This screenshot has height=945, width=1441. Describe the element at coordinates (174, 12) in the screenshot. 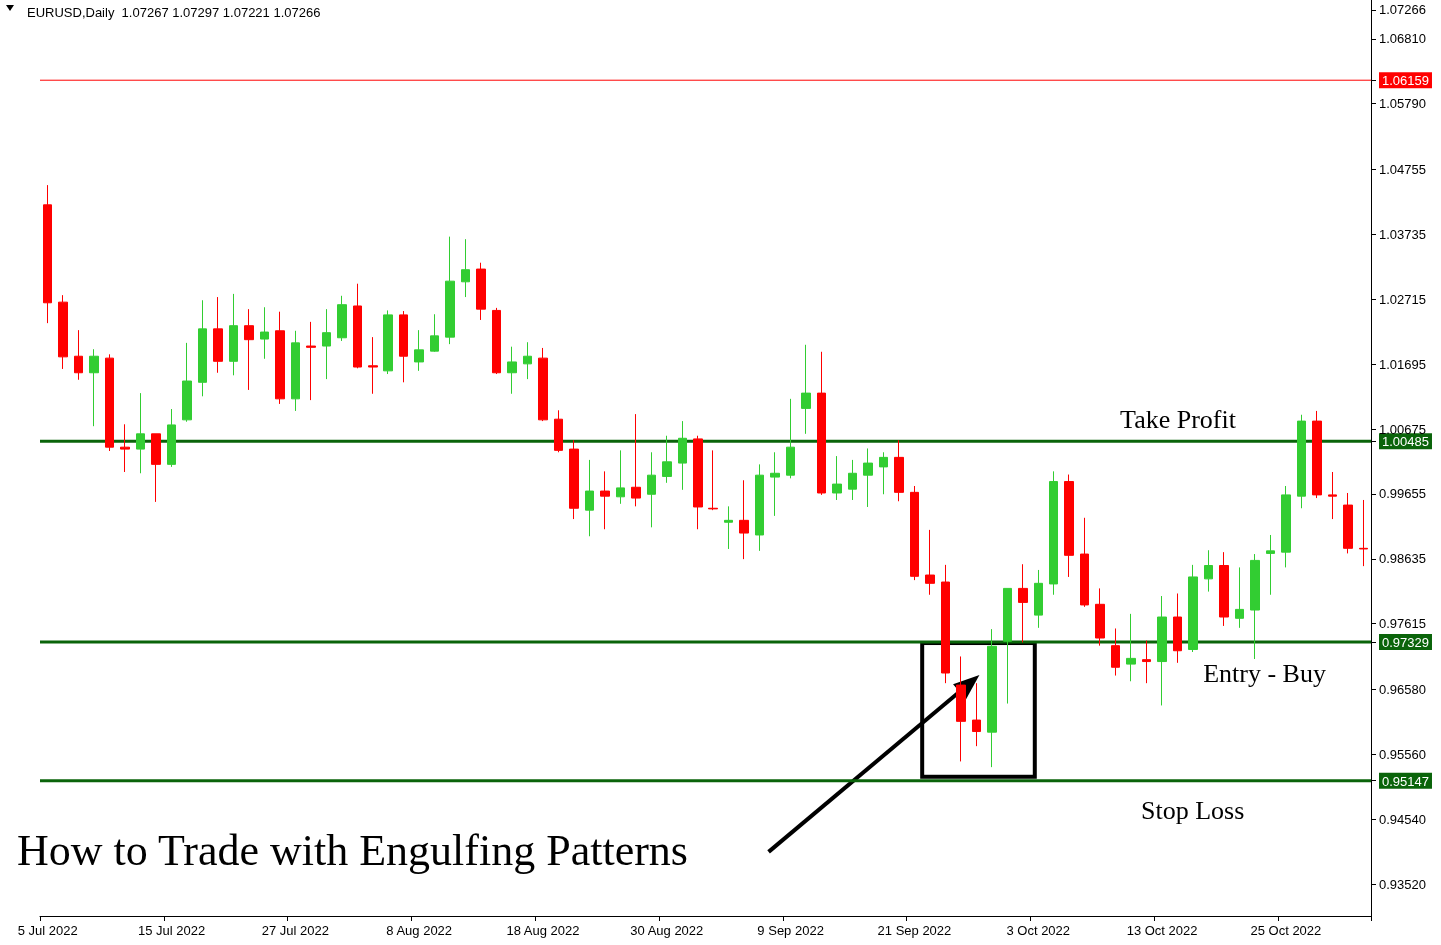

I see `chart-subtitle: EURUSD,Daily 1.07267 1.07297 1.07221 1.07266` at that location.